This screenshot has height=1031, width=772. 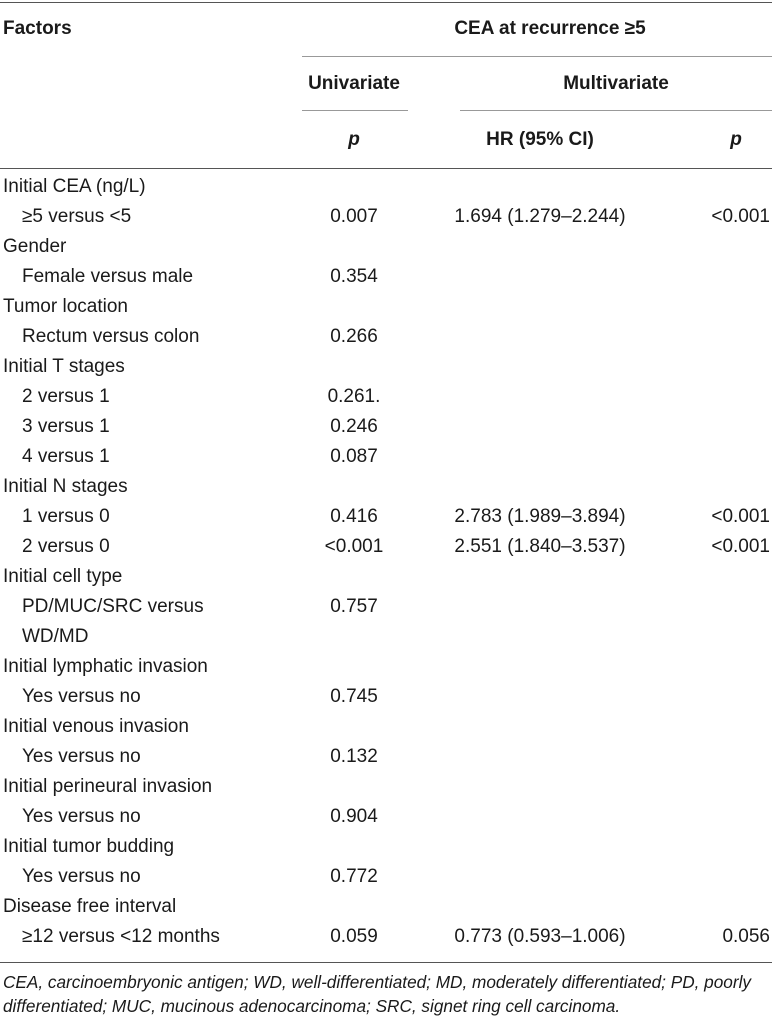 What do you see at coordinates (540, 516) in the screenshot?
I see `row-hr-ci: 2.783 (1.989–3.894)` at bounding box center [540, 516].